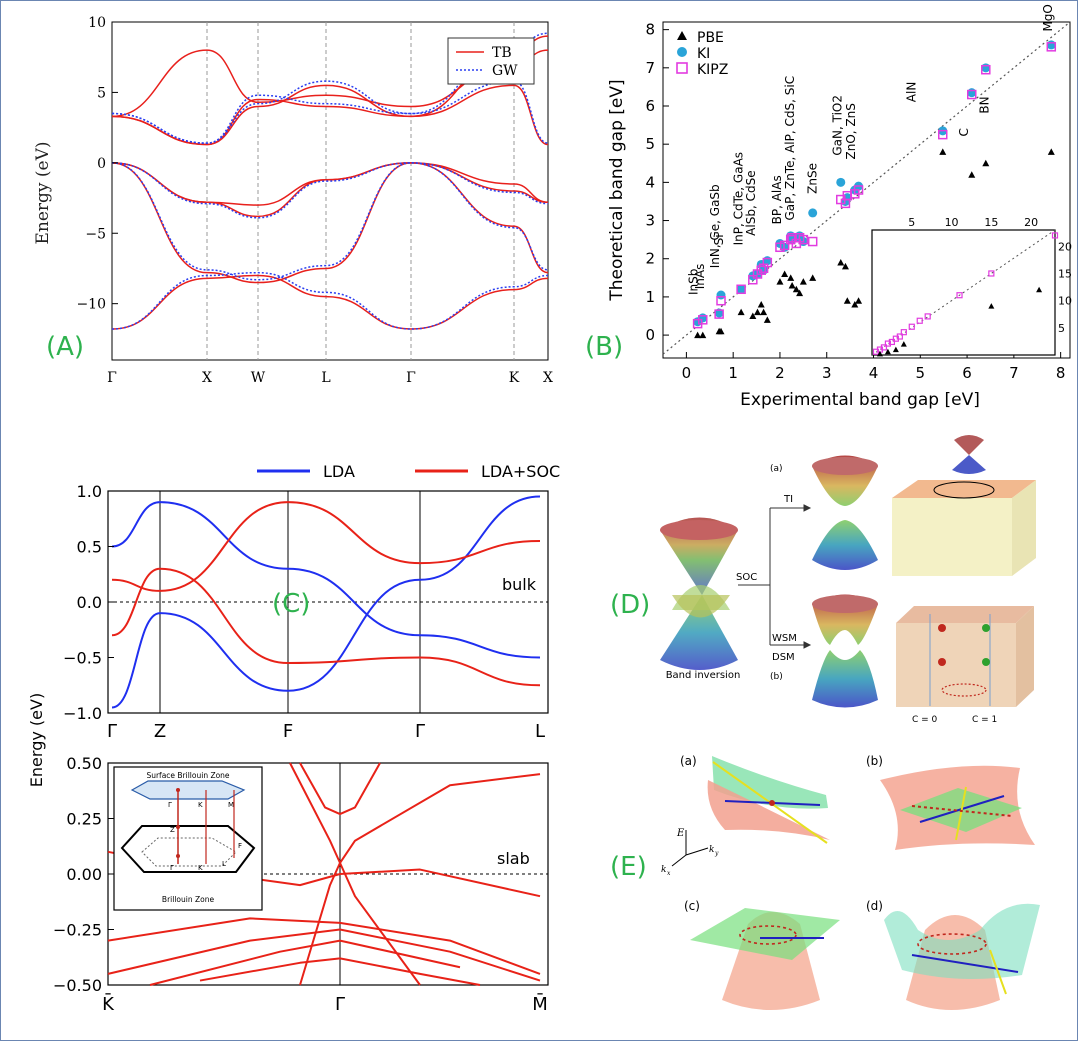 The height and width of the screenshot is (1043, 1080). Describe the element at coordinates (330, 190) in the screenshot. I see `gw-band-line` at that location.